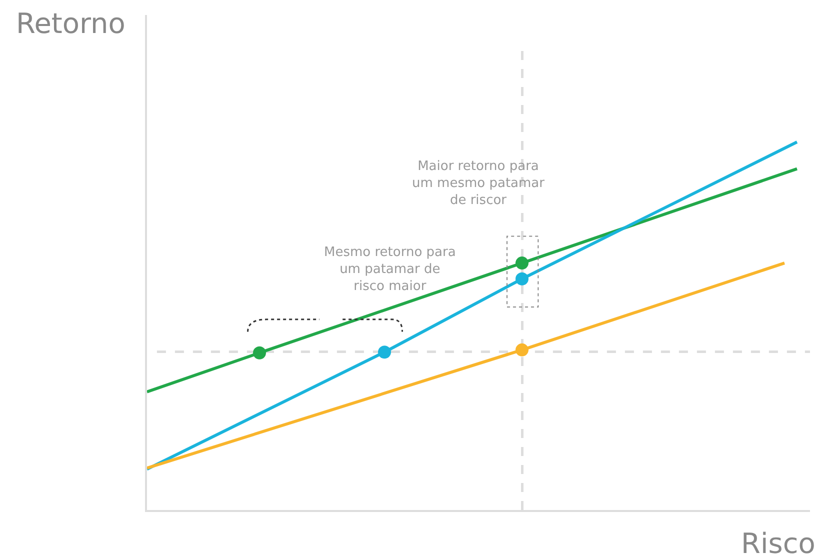 The width and height of the screenshot is (819, 559). Describe the element at coordinates (71, 23) in the screenshot. I see `y-axis-title: Retorno` at that location.